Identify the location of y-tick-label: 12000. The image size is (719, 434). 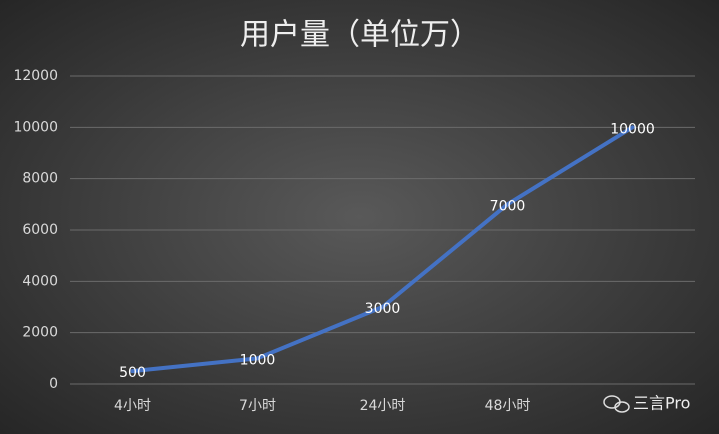
(35, 76).